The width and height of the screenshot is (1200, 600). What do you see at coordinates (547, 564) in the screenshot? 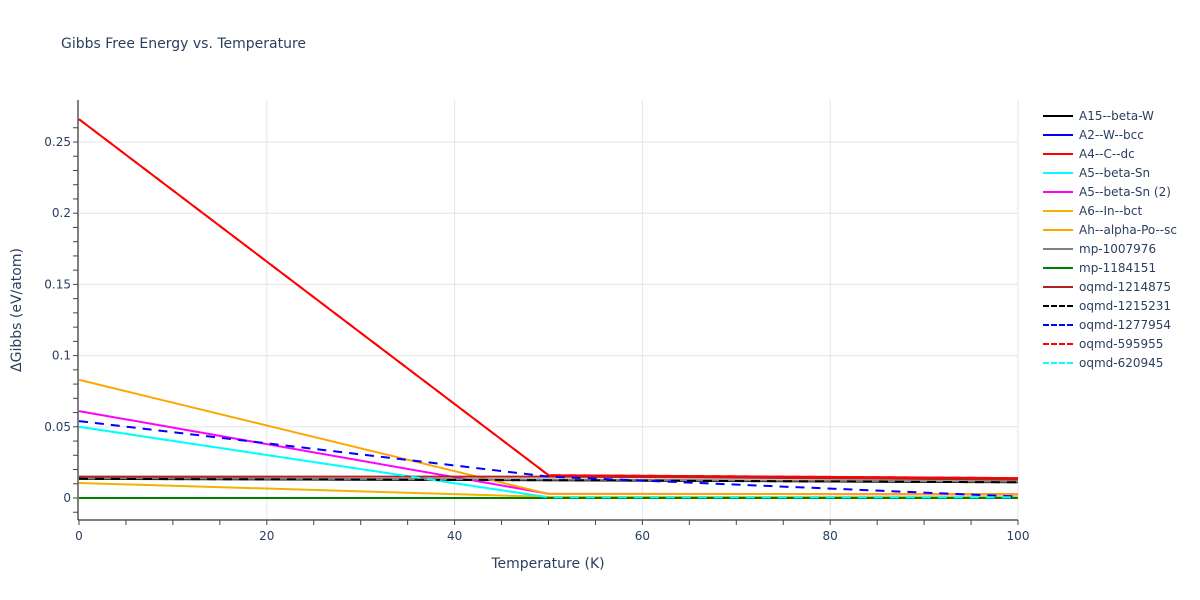
I see `x-axis-title: Temperature (K)` at bounding box center [547, 564].